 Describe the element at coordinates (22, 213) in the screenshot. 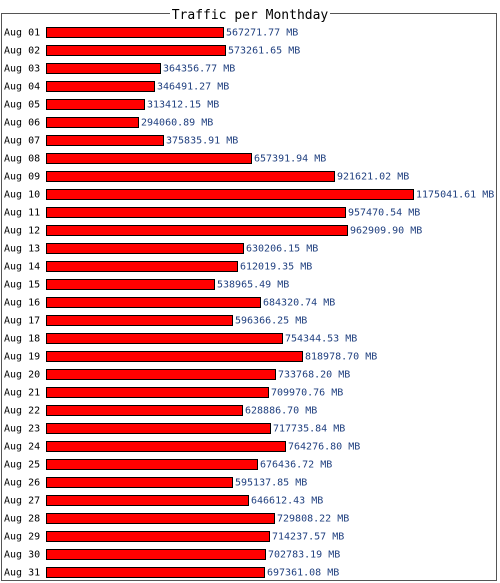

I see `category-label: Aug 11` at that location.